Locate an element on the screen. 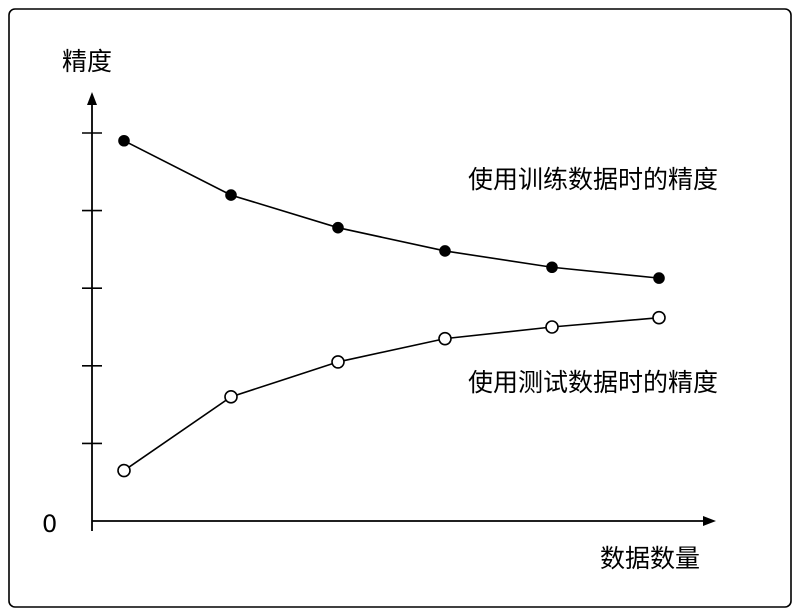 This screenshot has height=616, width=798. y-ticks is located at coordinates (92, 288).